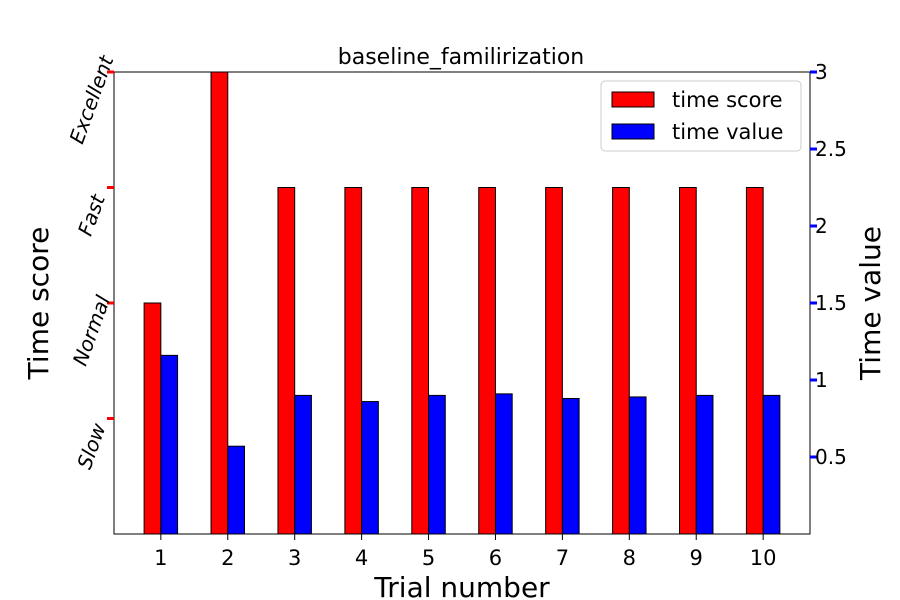  I want to click on x-axis: 1 2 3 4 5 6 7 8 9 10, so click(465, 552).